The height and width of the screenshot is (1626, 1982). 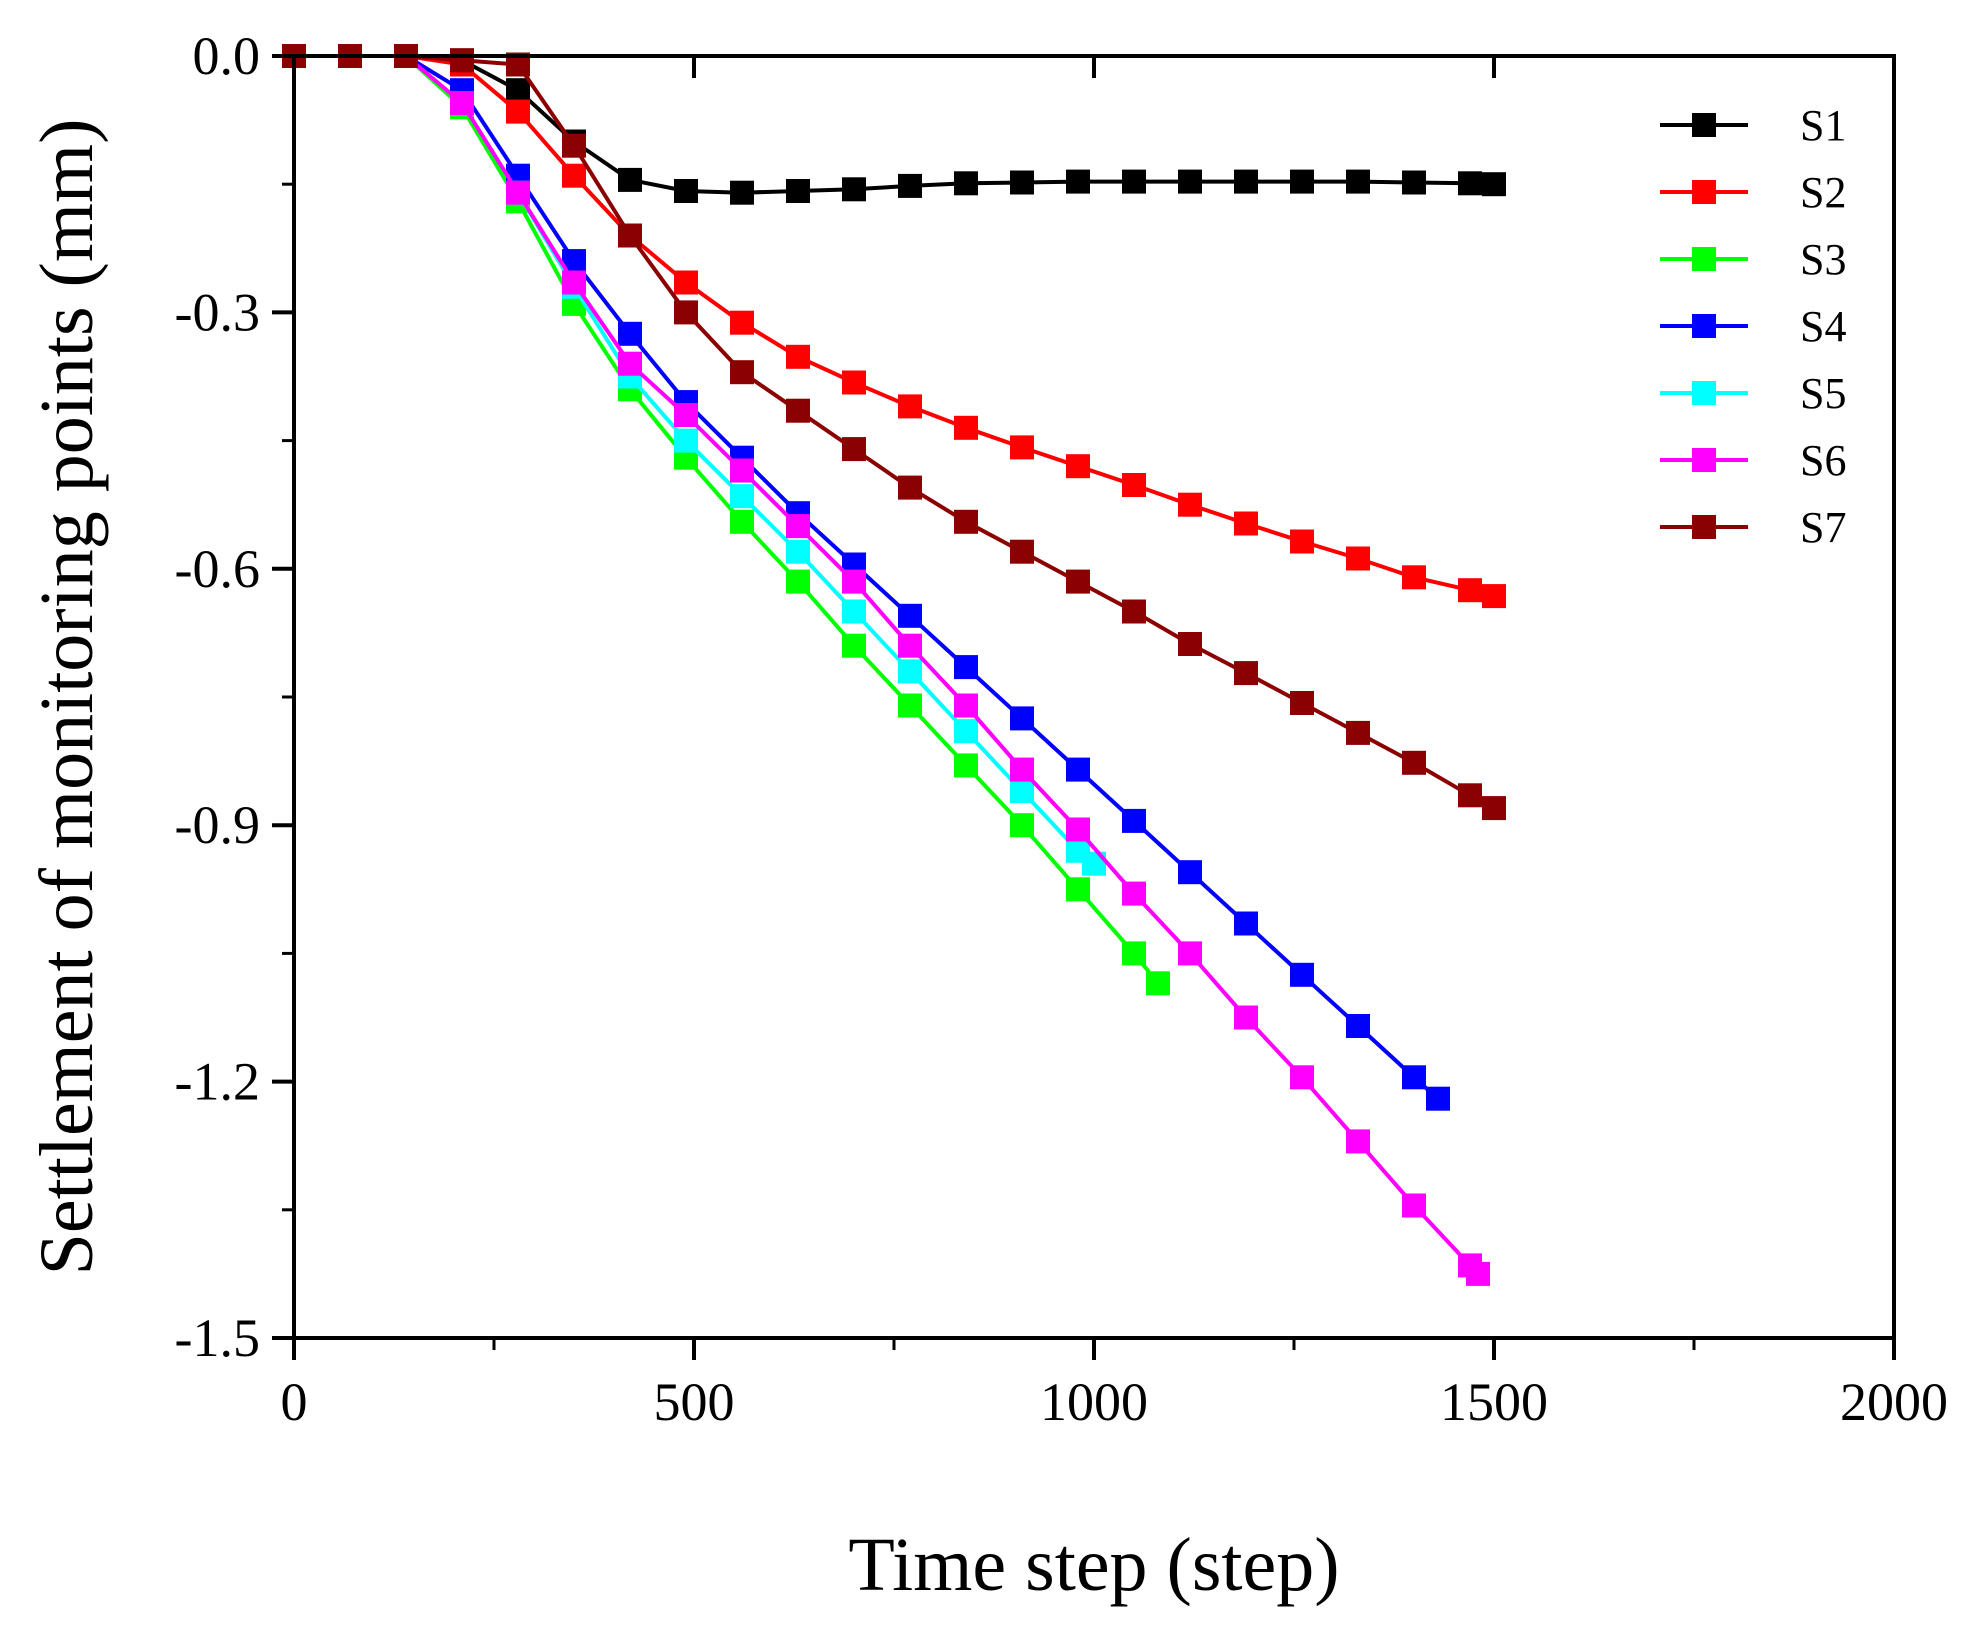 What do you see at coordinates (1704, 460) in the screenshot?
I see `legend-marker-s6` at bounding box center [1704, 460].